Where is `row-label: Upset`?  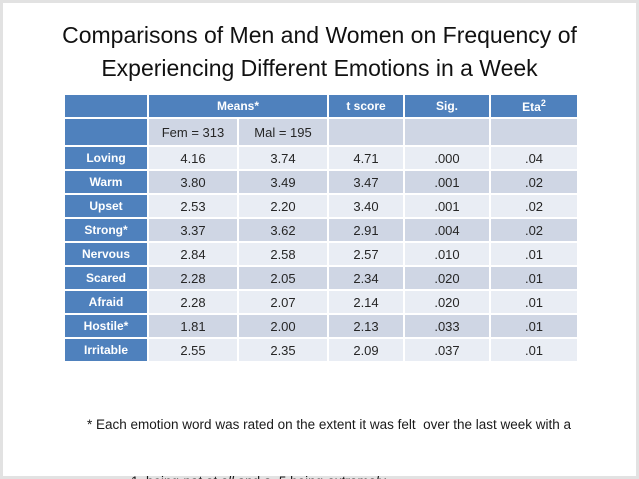
row-label: Upset is located at coordinates (106, 206).